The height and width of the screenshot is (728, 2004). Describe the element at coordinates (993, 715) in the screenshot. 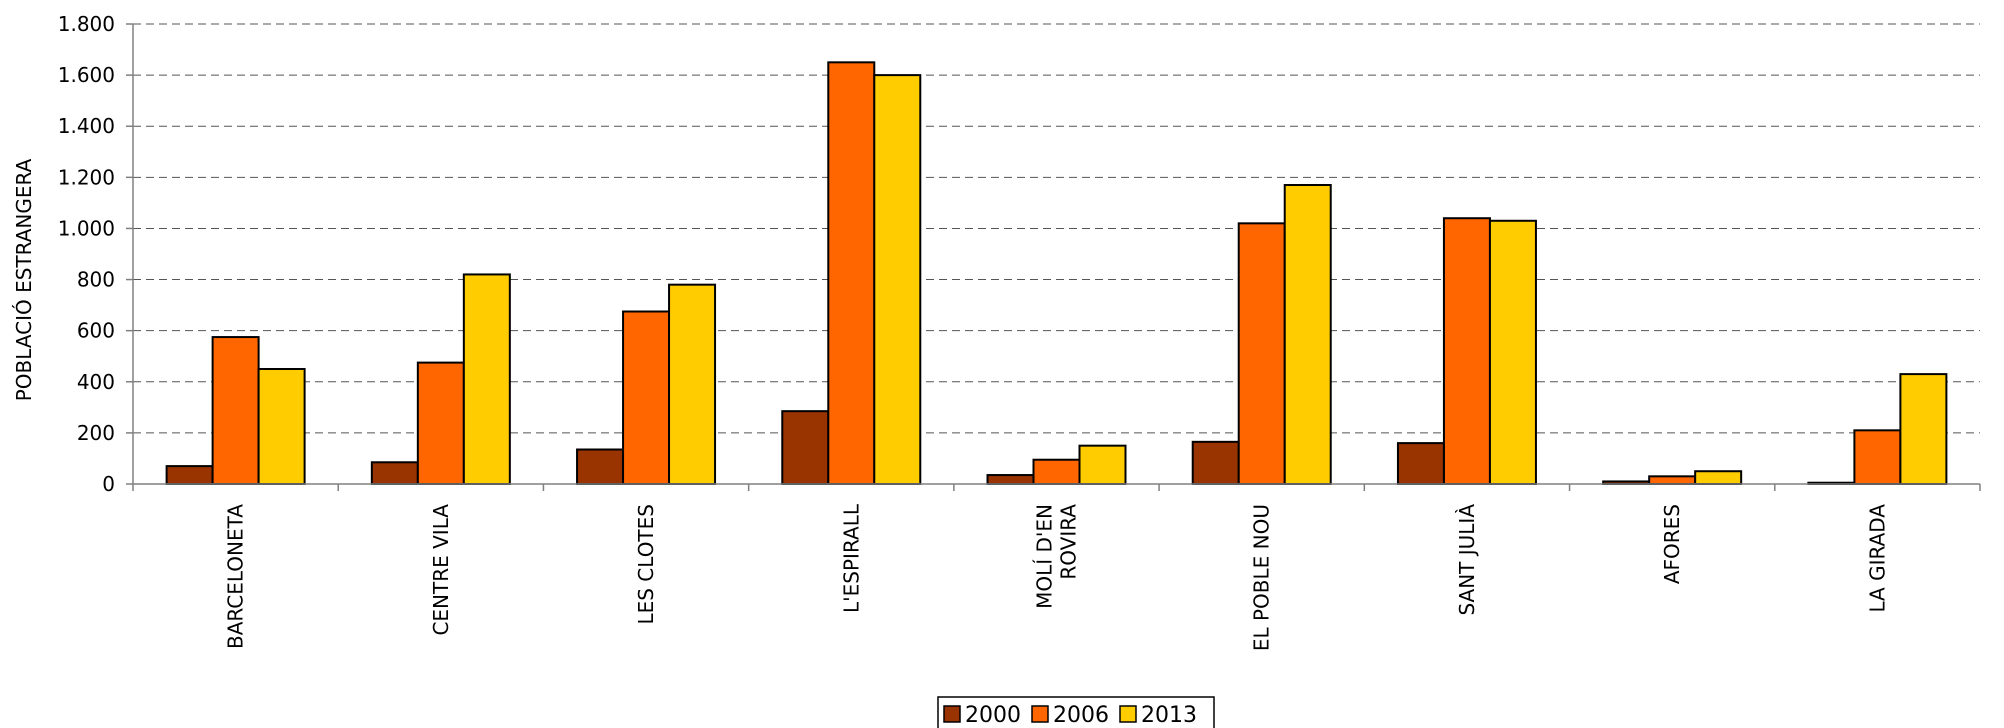

I see `legend-label-2000: 2000` at that location.